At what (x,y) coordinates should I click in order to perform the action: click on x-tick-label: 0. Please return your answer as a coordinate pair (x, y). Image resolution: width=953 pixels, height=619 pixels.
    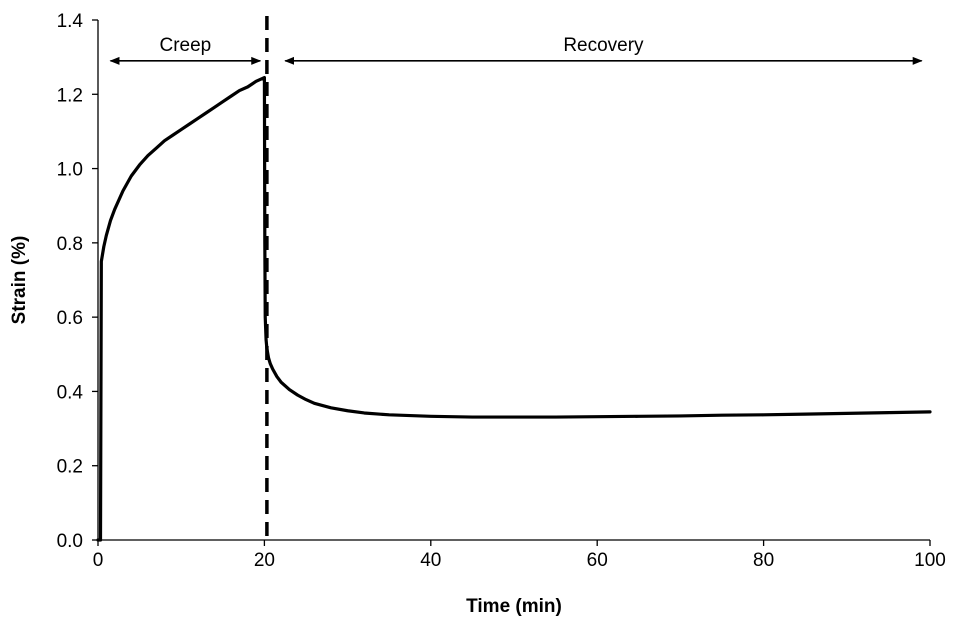
    Looking at the image, I should click on (98, 560).